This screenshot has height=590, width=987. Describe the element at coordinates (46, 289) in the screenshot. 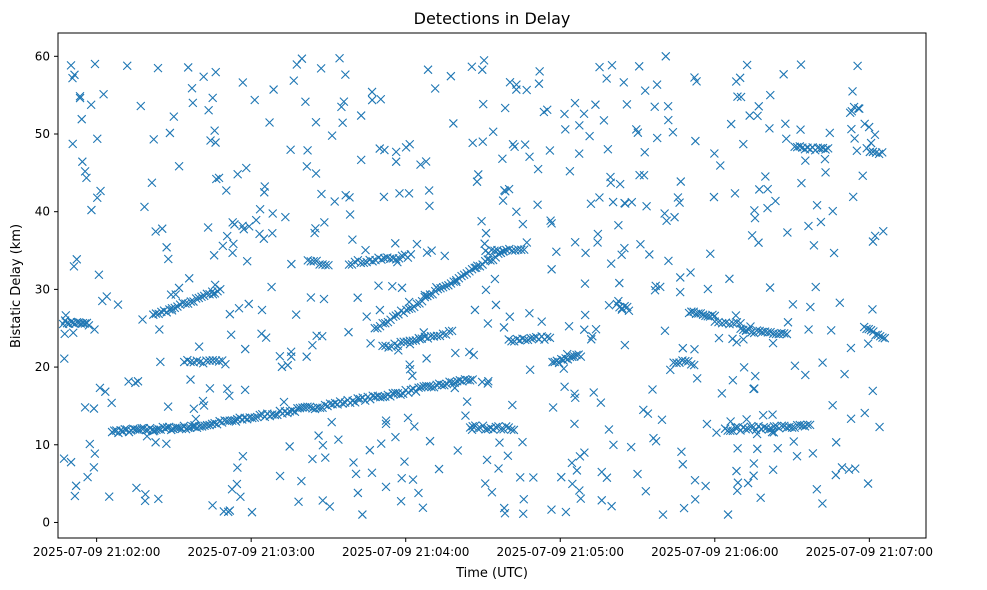

I see `y-axis: 0 10 20 30 40 50 60` at that location.